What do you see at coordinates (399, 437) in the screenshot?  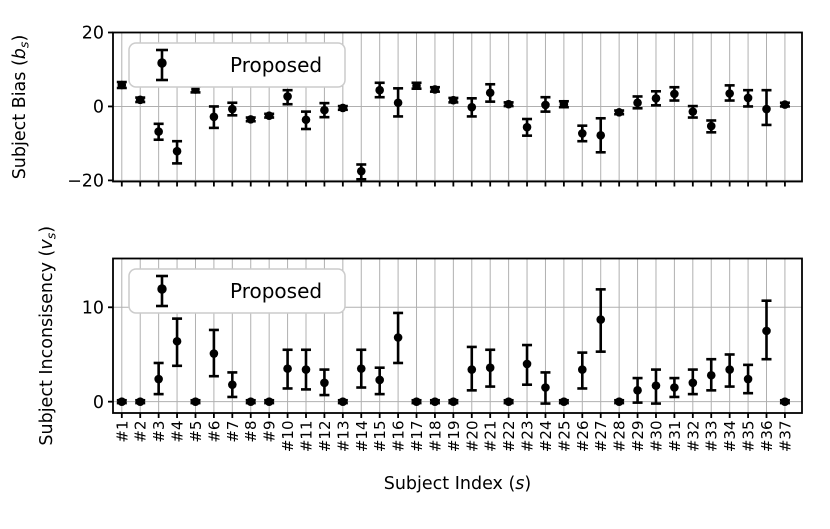 I see `x-tick-label: #16` at bounding box center [399, 437].